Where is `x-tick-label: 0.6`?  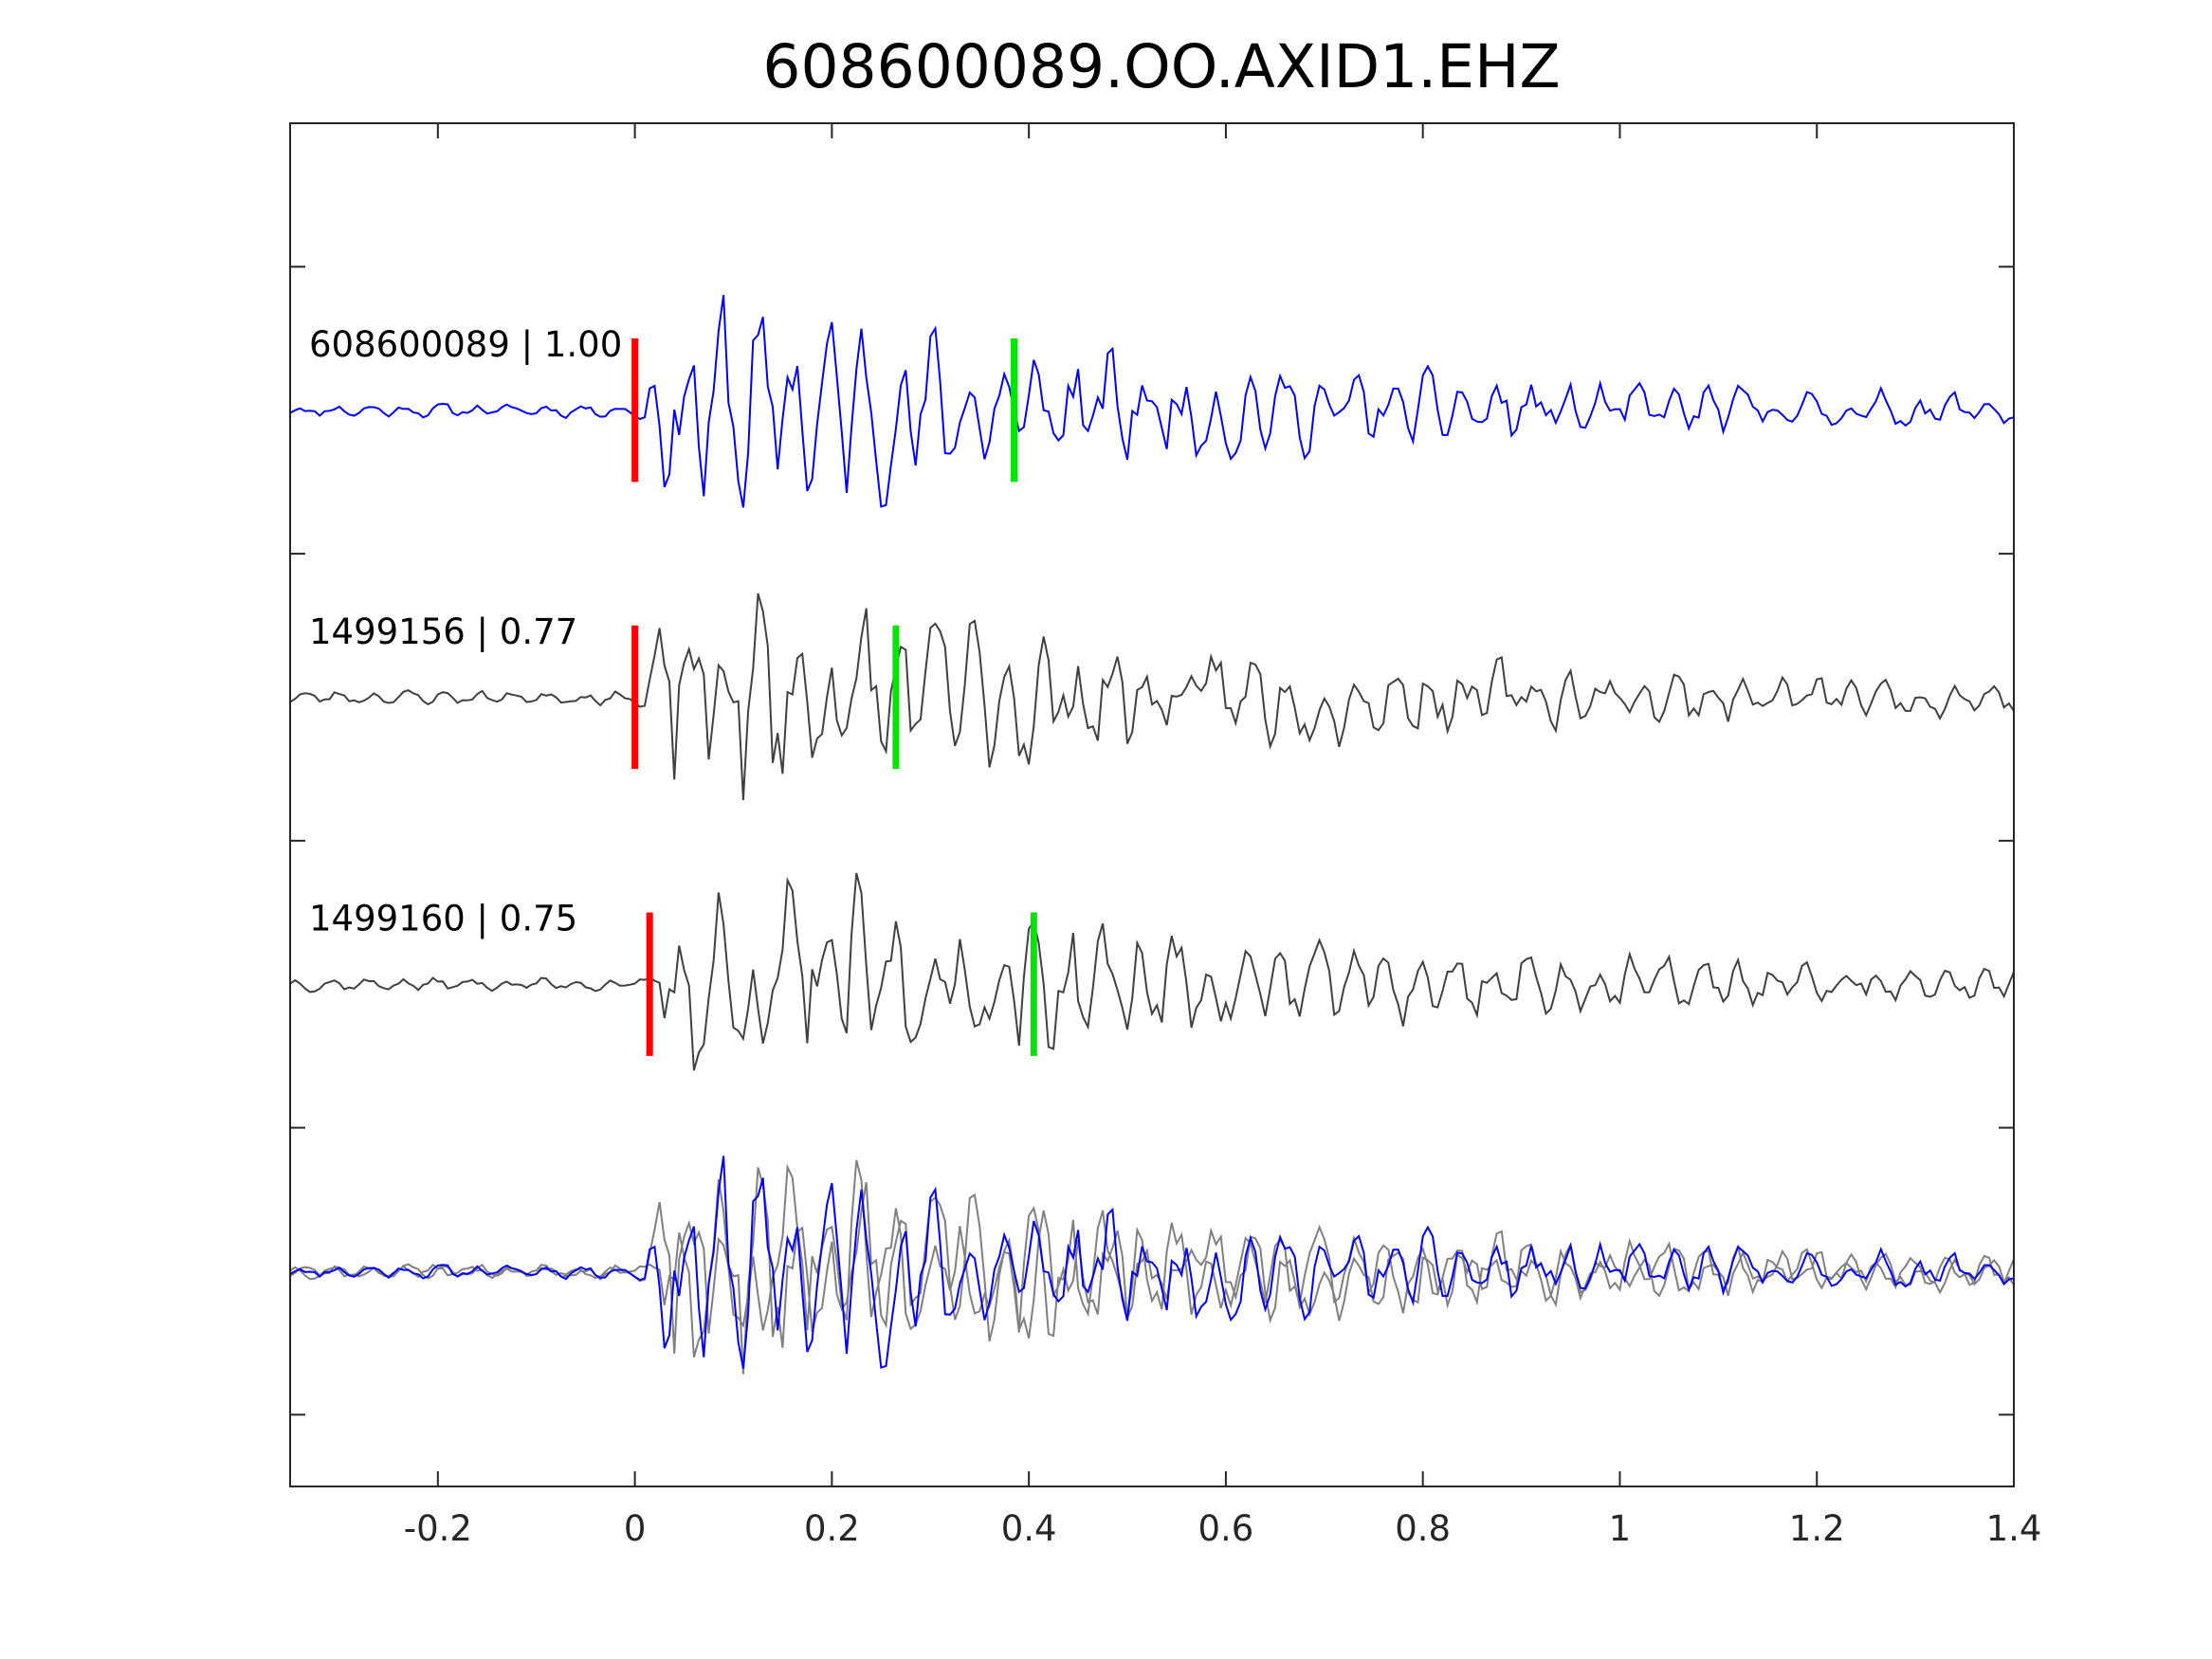 x-tick-label: 0.6 is located at coordinates (1225, 1528).